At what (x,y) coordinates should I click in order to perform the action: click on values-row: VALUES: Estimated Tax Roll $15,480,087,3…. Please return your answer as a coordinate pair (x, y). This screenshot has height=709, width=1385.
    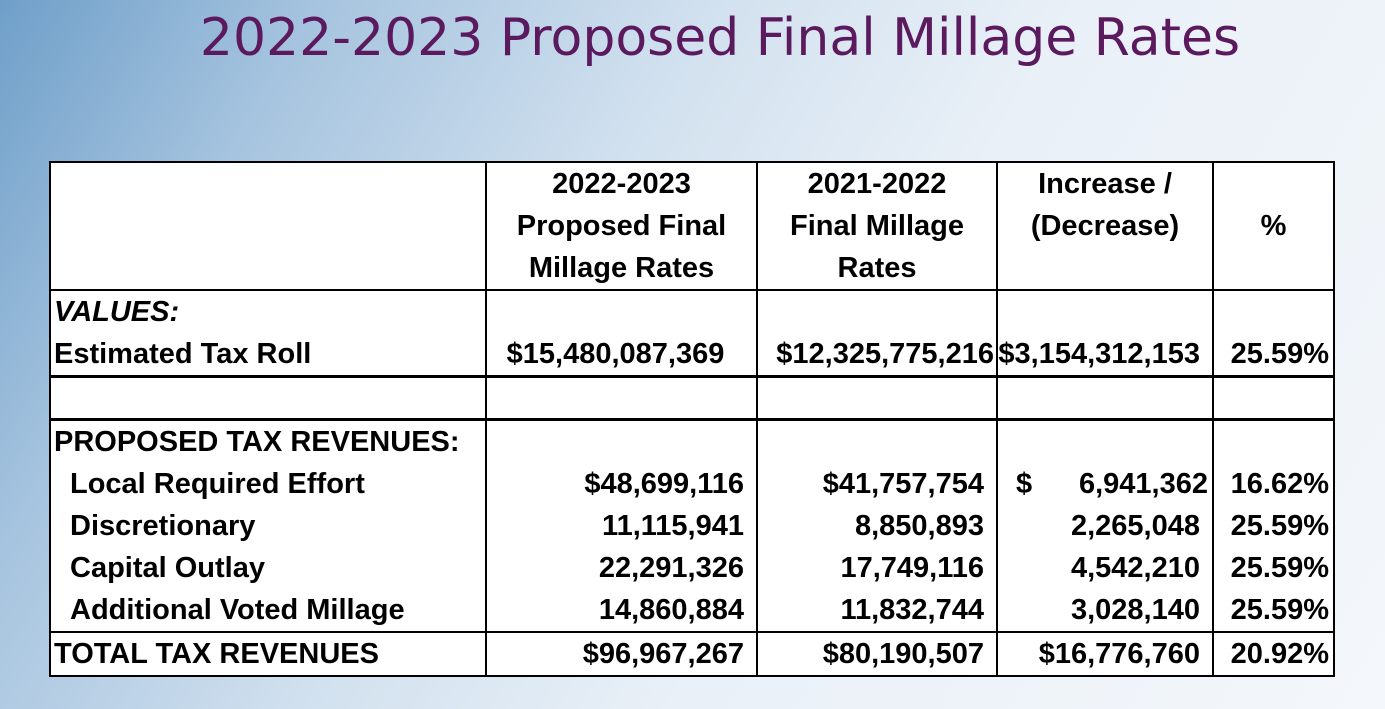
    Looking at the image, I should click on (692, 333).